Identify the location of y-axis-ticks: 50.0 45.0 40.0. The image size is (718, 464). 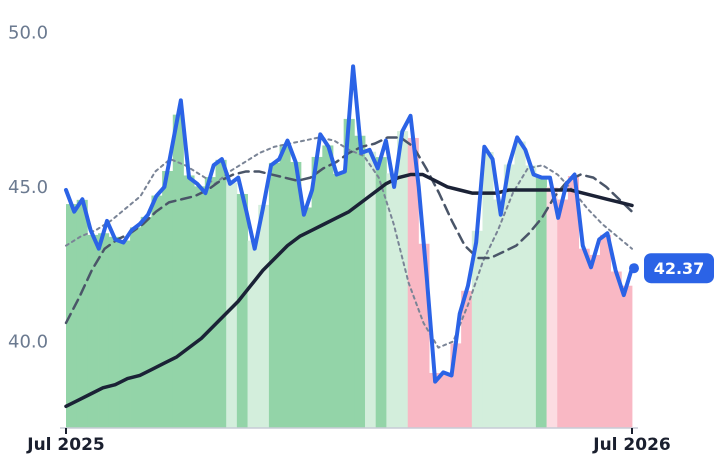
(28, 187).